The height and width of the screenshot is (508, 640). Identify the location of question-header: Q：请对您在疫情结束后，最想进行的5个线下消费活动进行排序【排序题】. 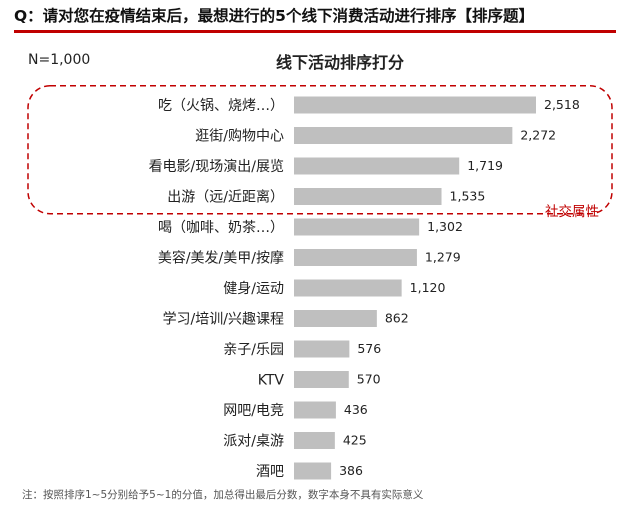
(315, 18).